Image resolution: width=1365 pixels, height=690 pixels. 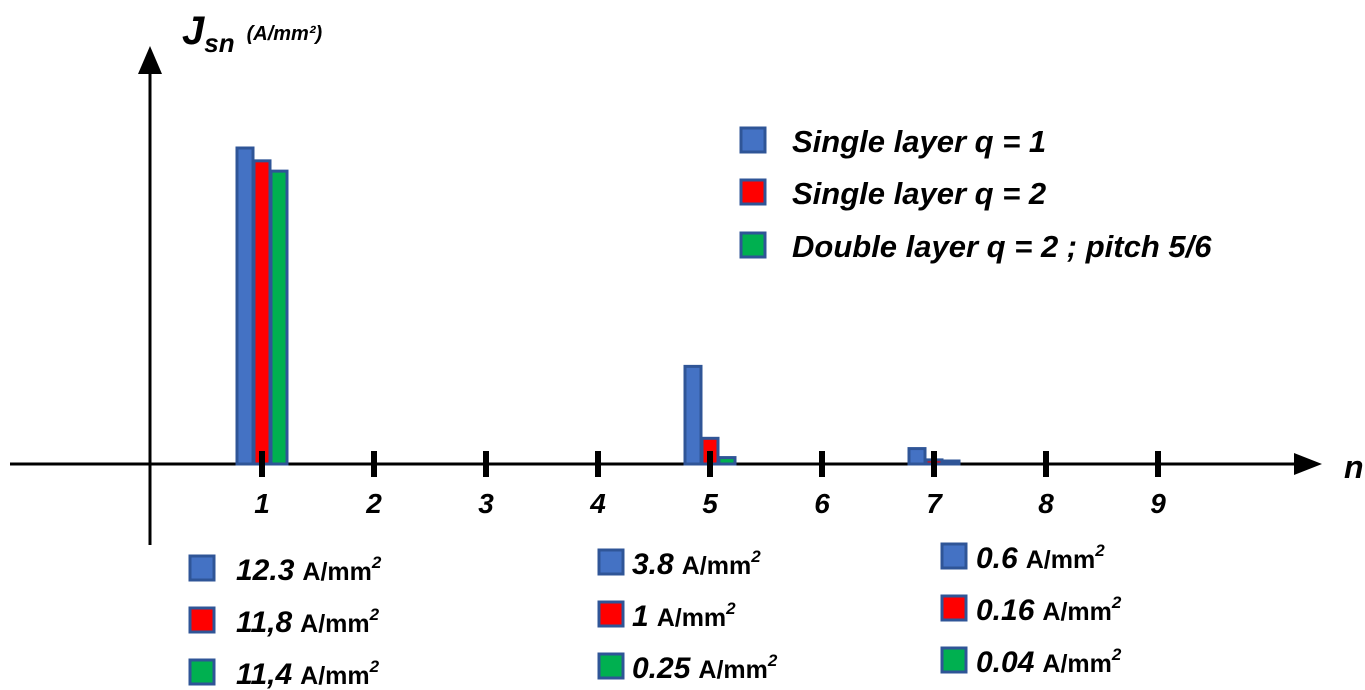 What do you see at coordinates (252, 33) in the screenshot?
I see `y-axis-label: Jsn (A/mm²)` at bounding box center [252, 33].